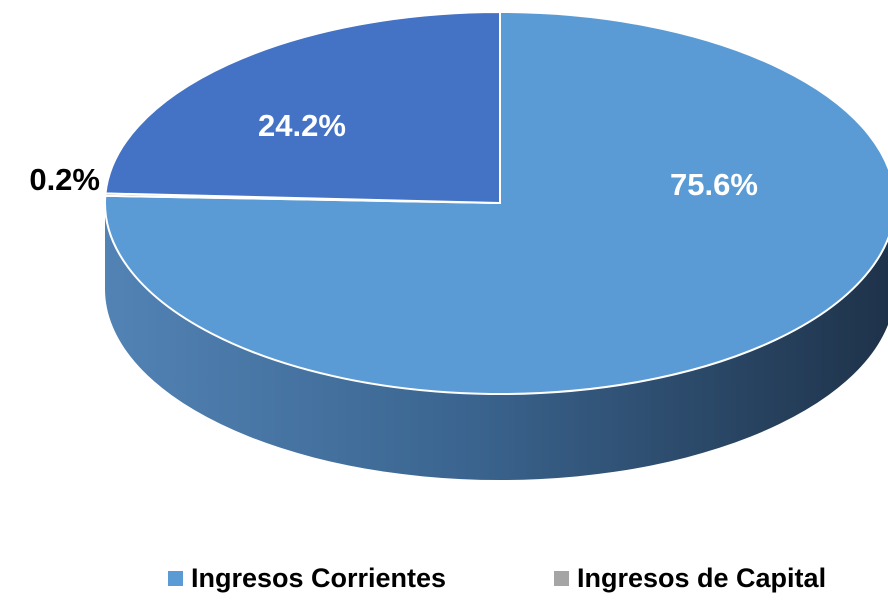 The width and height of the screenshot is (888, 603). What do you see at coordinates (701, 578) in the screenshot?
I see `legend-label: Ingresos de Capital` at bounding box center [701, 578].